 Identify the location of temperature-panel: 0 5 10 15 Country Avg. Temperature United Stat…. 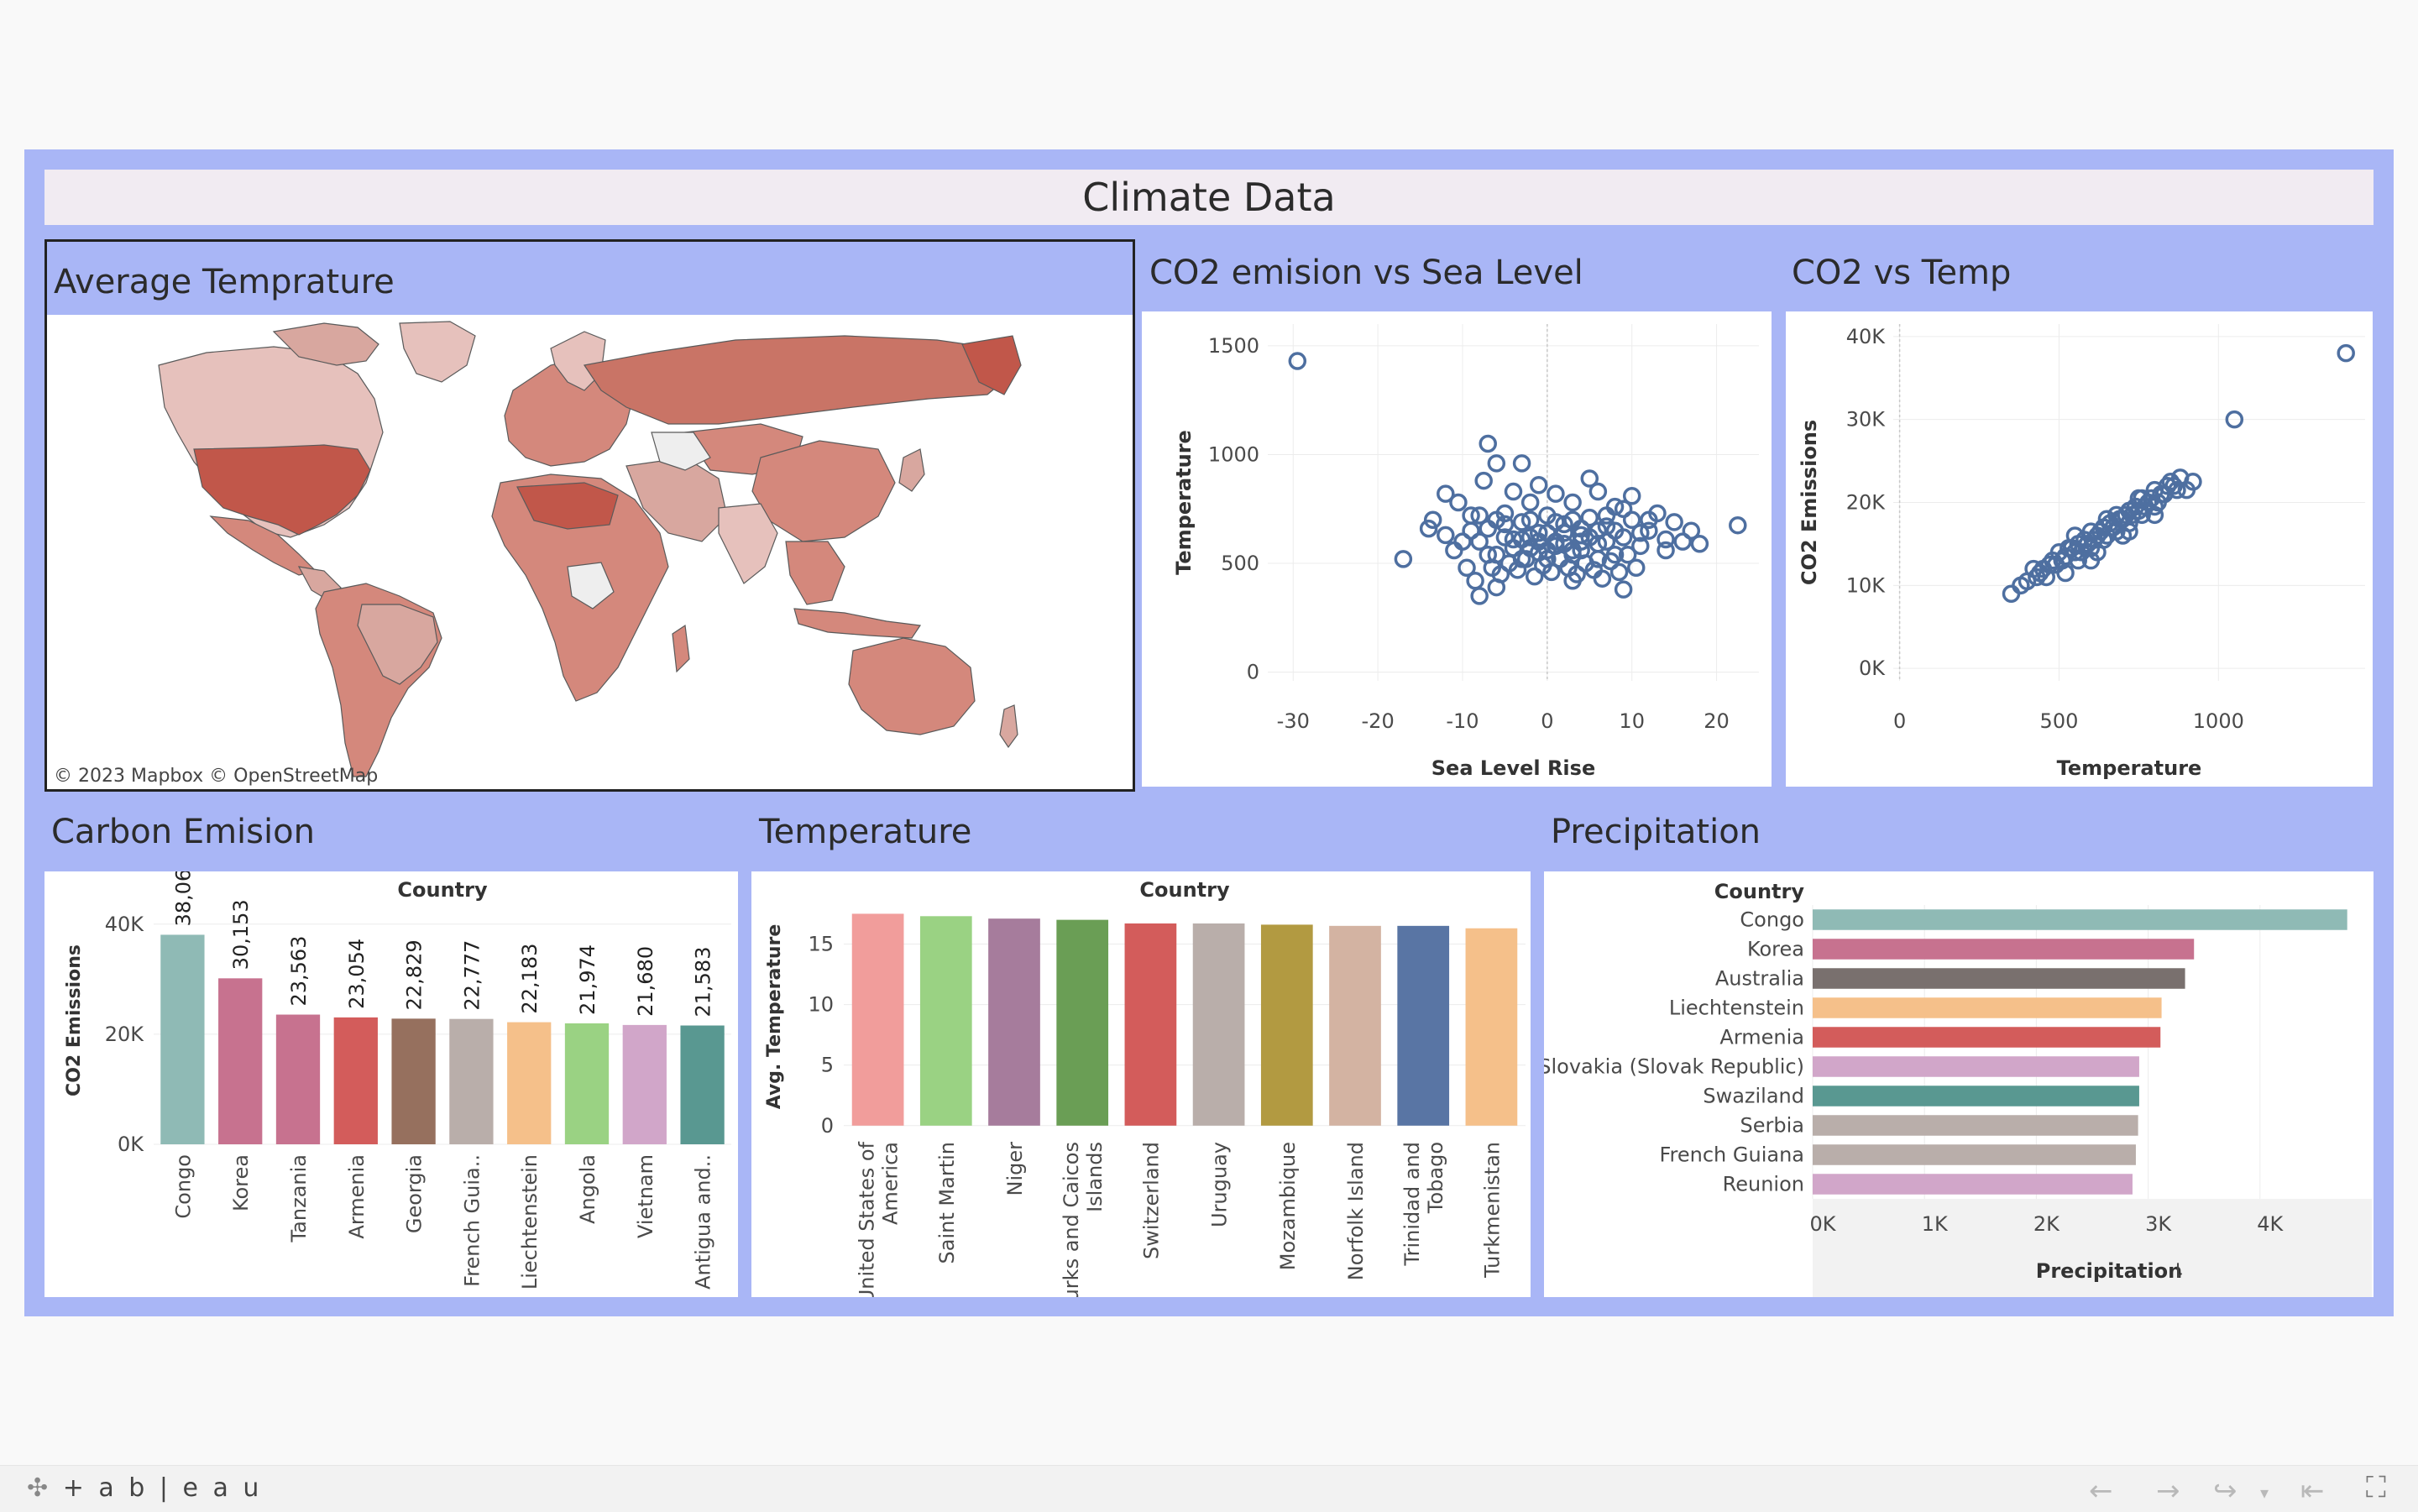
(1141, 1091).